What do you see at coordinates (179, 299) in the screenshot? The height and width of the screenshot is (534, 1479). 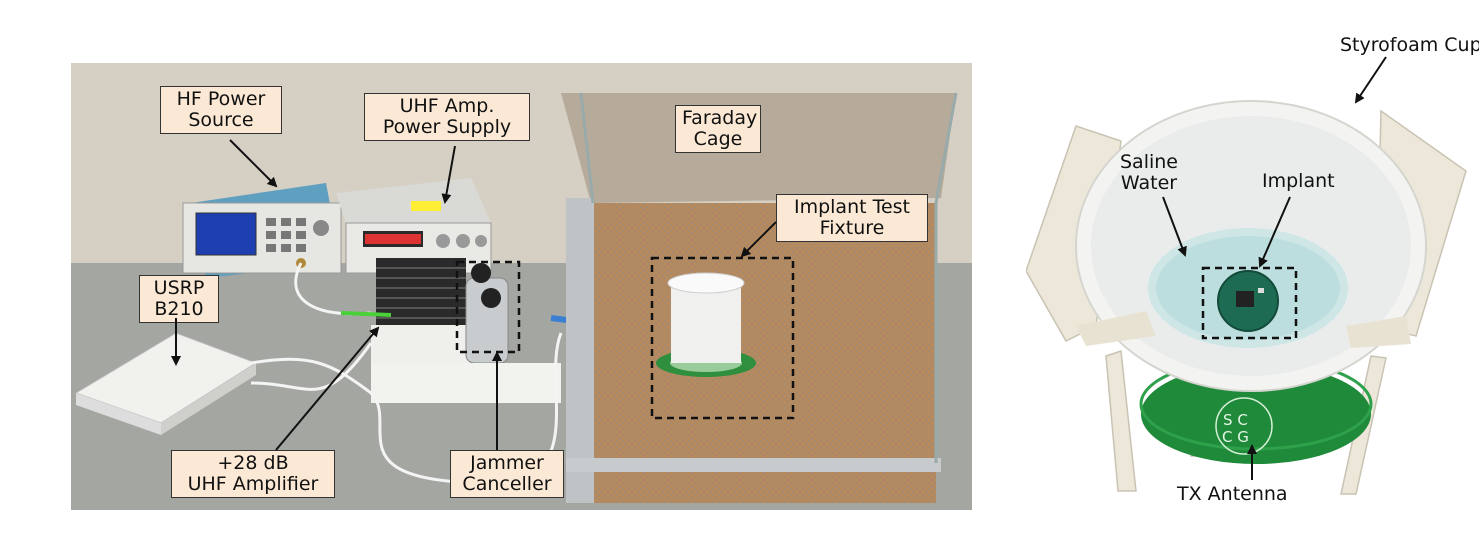 I see `usrp-b210-label: USRP B210` at bounding box center [179, 299].